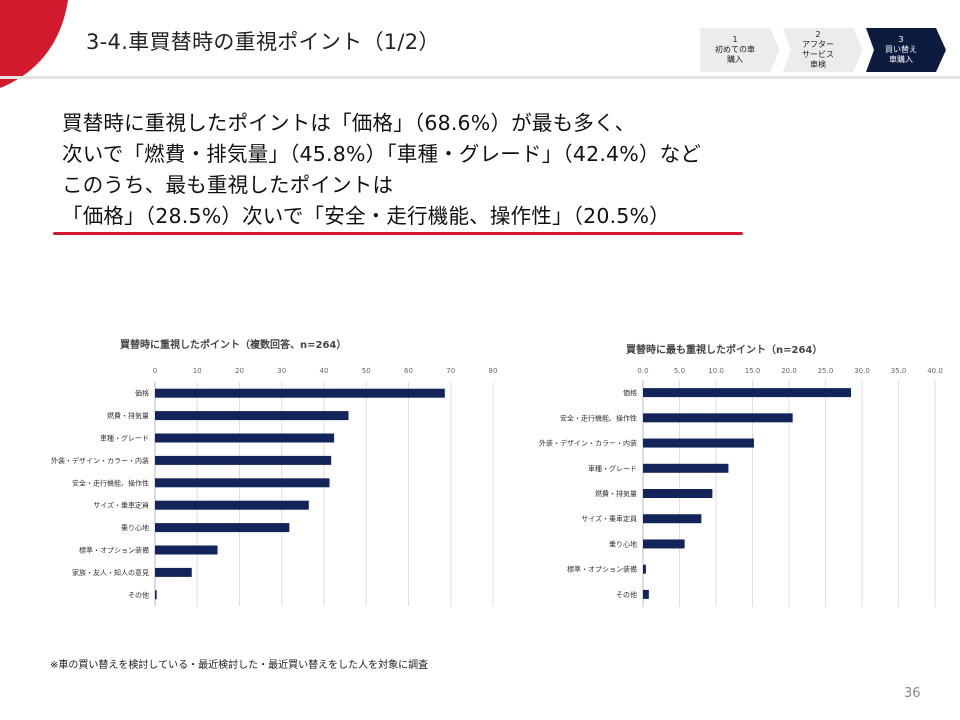 The width and height of the screenshot is (960, 720). I want to click on step-3: 3 買い替え 車購入, so click(906, 50).